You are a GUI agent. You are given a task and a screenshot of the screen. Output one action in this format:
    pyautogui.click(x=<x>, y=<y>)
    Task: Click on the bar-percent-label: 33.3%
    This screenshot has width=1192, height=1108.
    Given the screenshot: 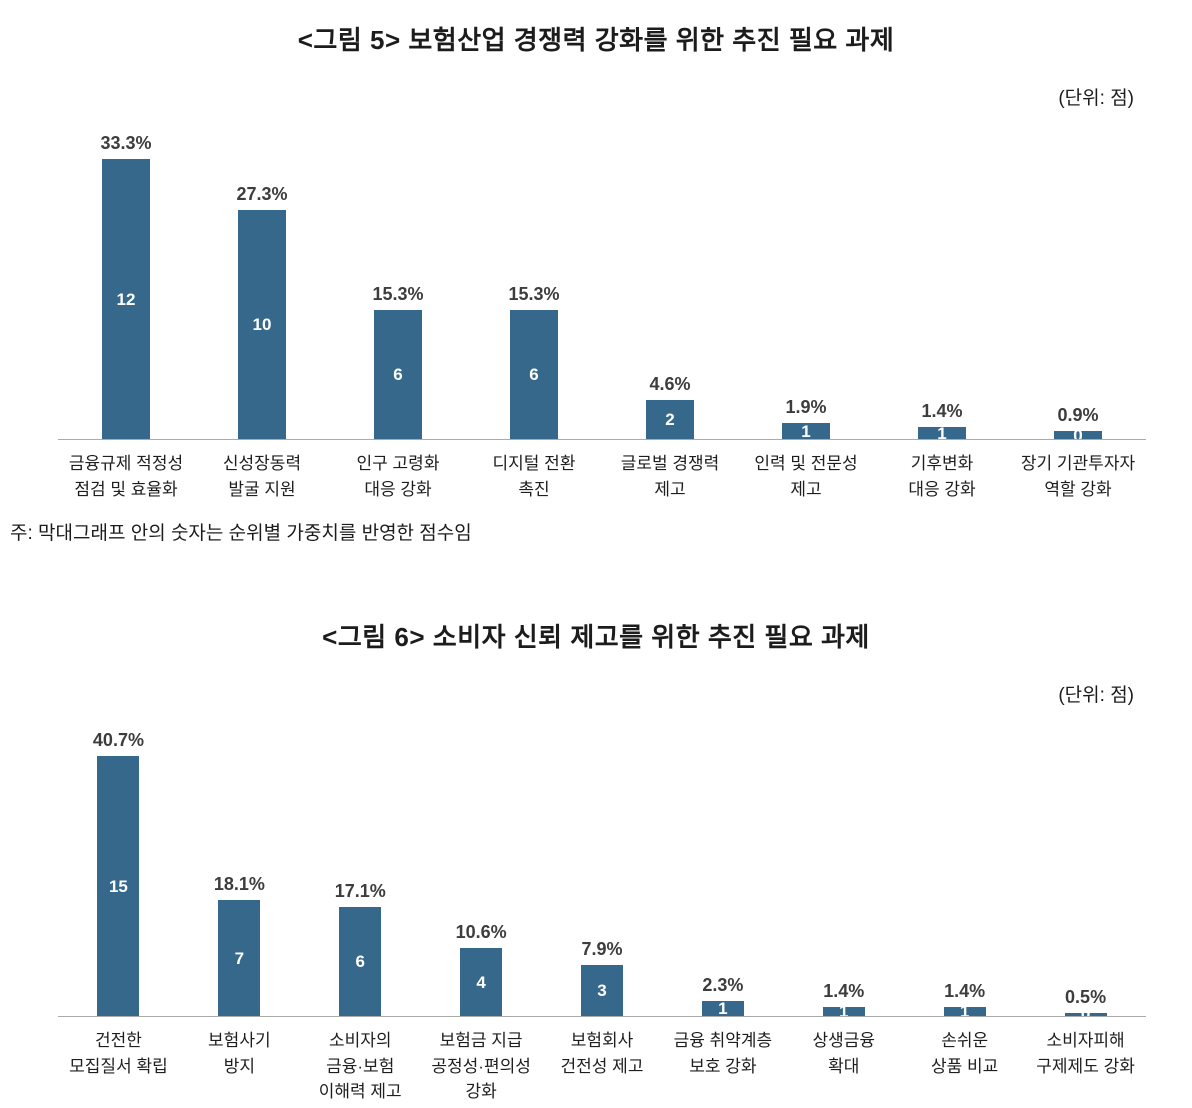 What is the action you would take?
    pyautogui.click(x=126, y=143)
    